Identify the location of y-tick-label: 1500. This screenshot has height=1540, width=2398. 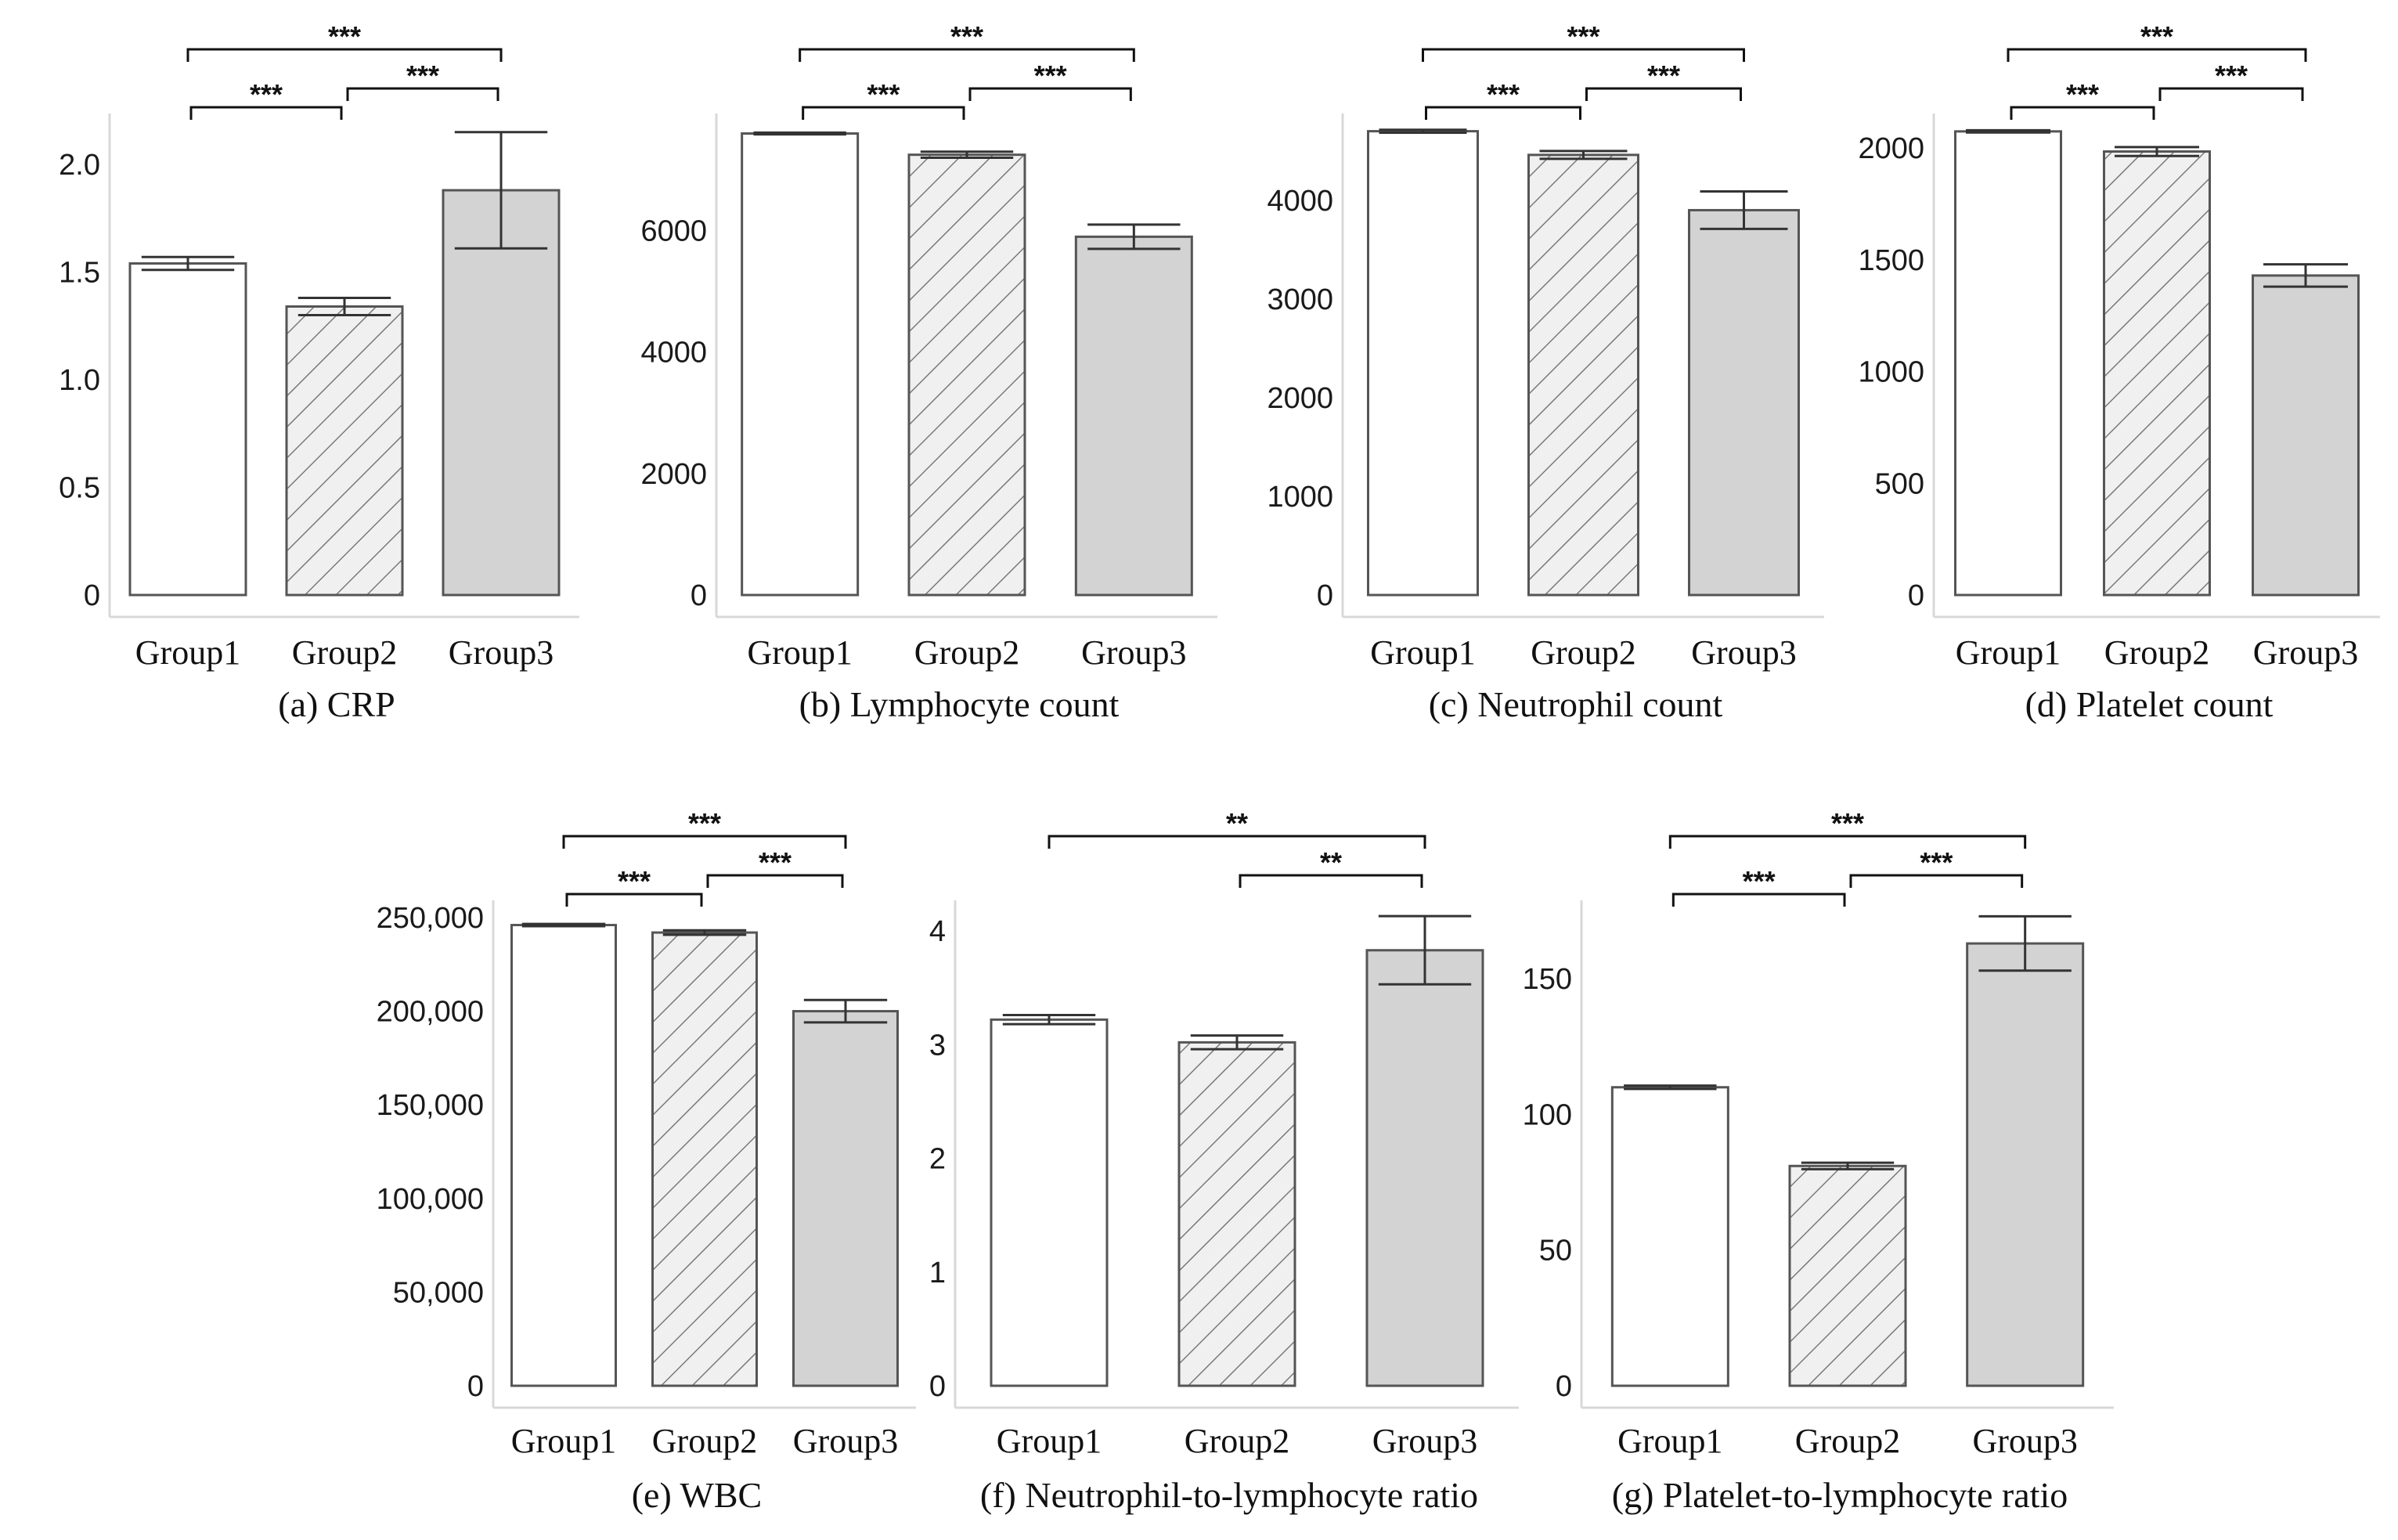
(1891, 260).